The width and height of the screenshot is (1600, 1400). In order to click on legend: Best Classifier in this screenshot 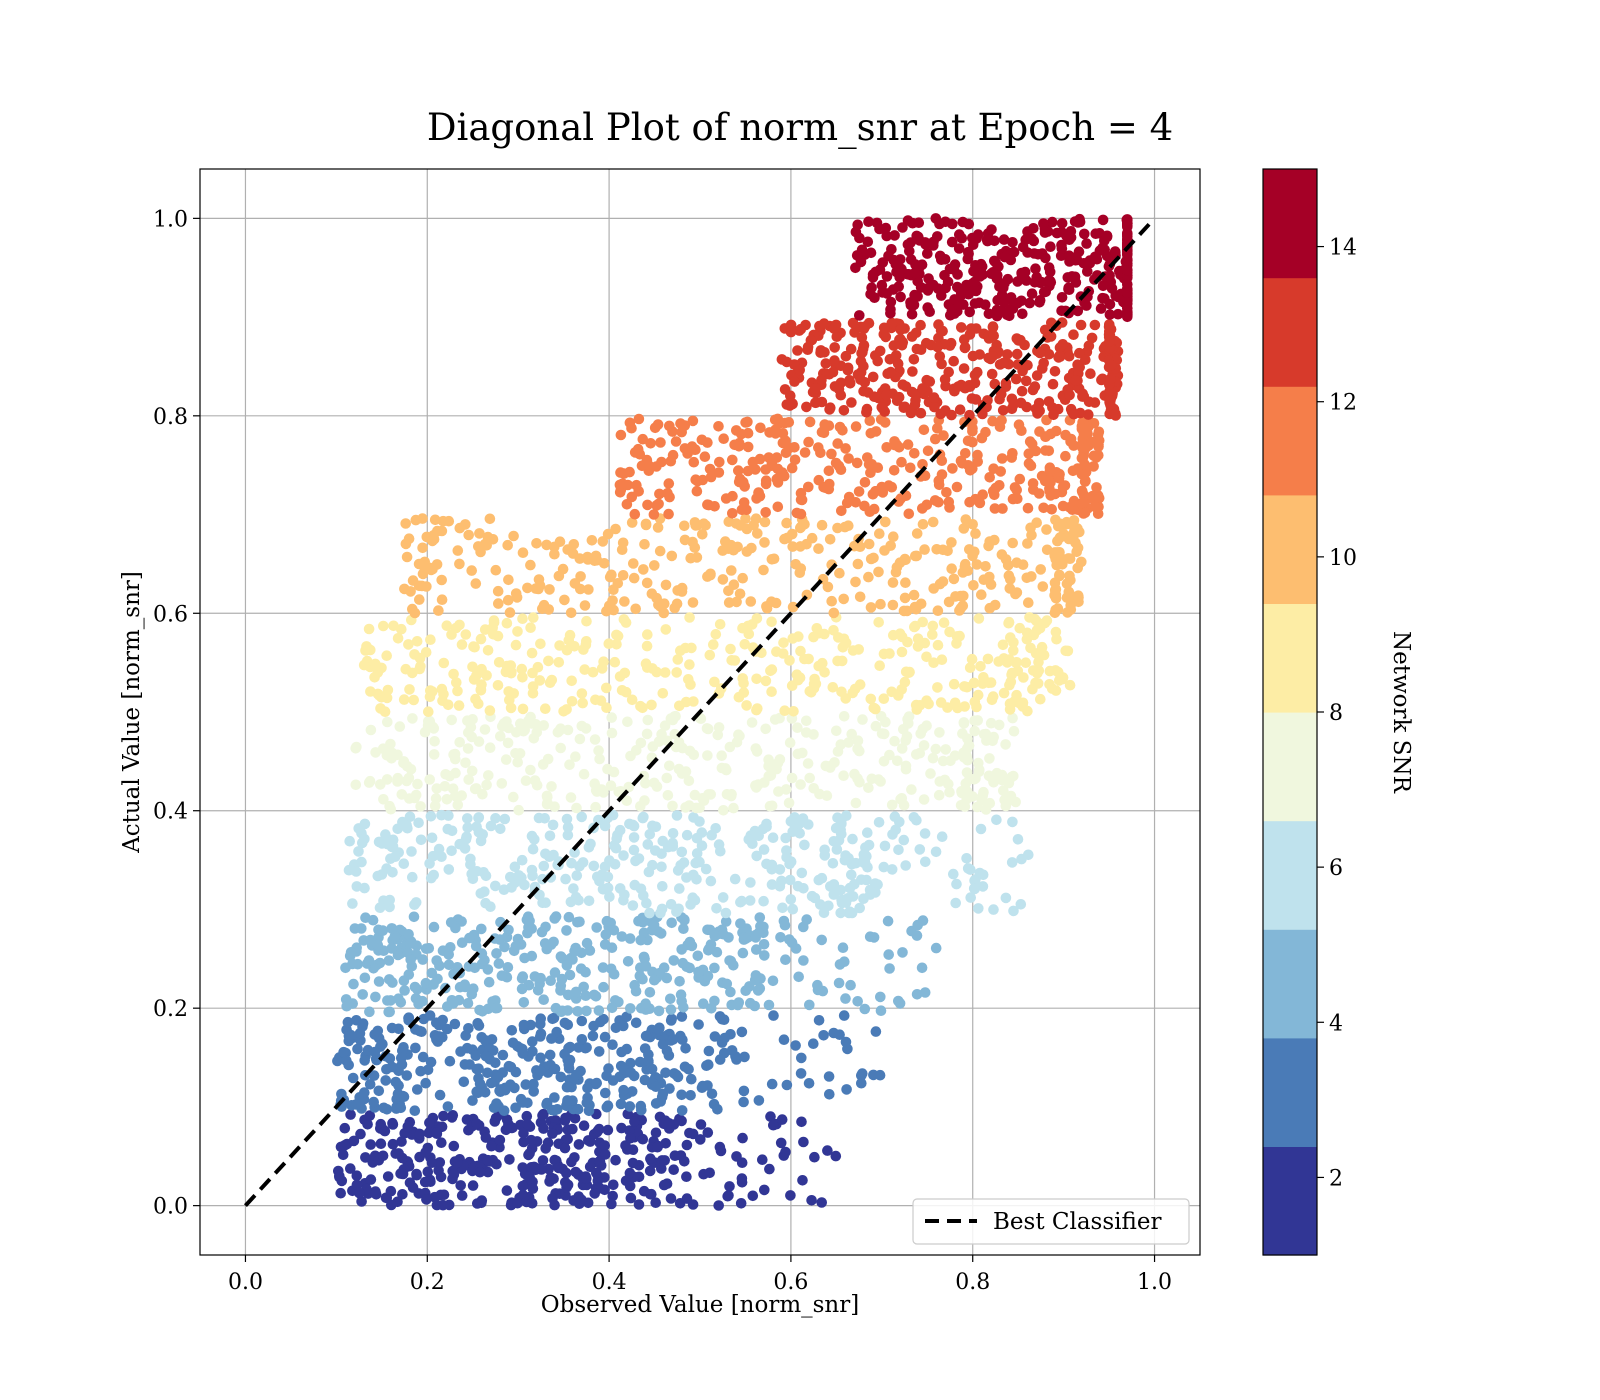, I will do `click(1051, 1221)`.